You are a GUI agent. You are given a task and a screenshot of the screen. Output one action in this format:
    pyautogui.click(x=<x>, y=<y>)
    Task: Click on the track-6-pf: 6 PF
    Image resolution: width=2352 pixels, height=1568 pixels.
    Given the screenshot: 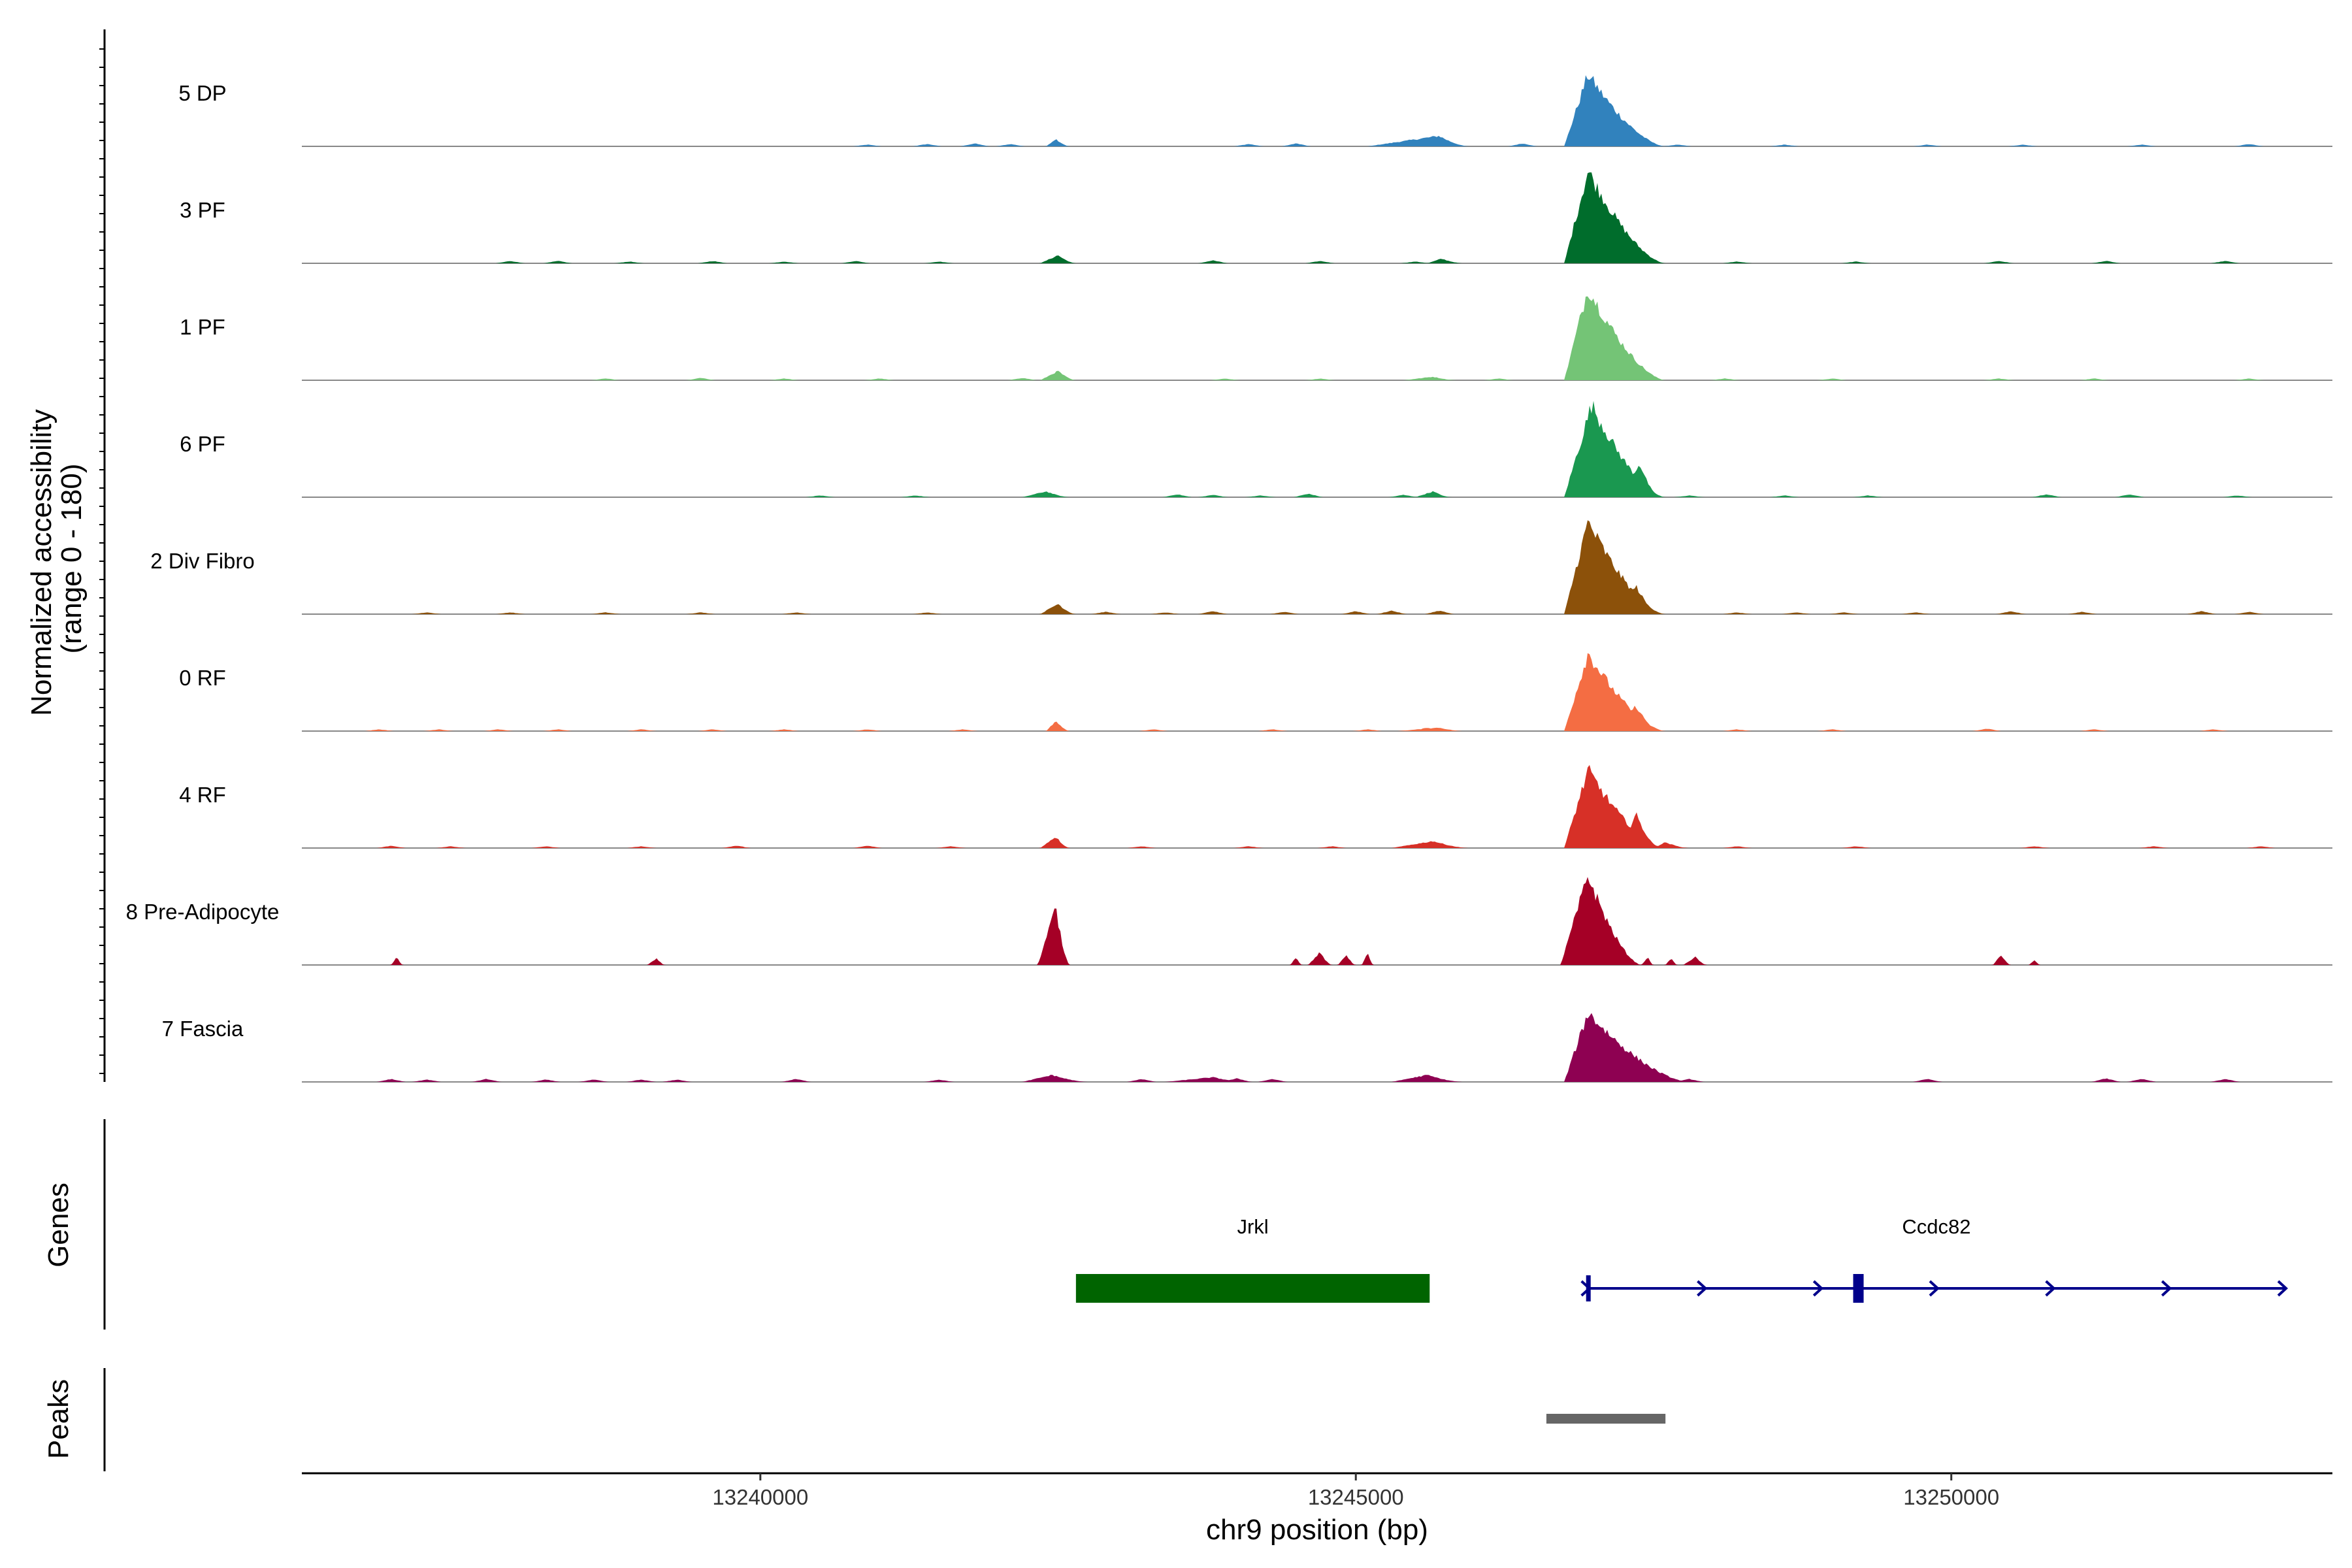 What is the action you would take?
    pyautogui.click(x=1256, y=449)
    